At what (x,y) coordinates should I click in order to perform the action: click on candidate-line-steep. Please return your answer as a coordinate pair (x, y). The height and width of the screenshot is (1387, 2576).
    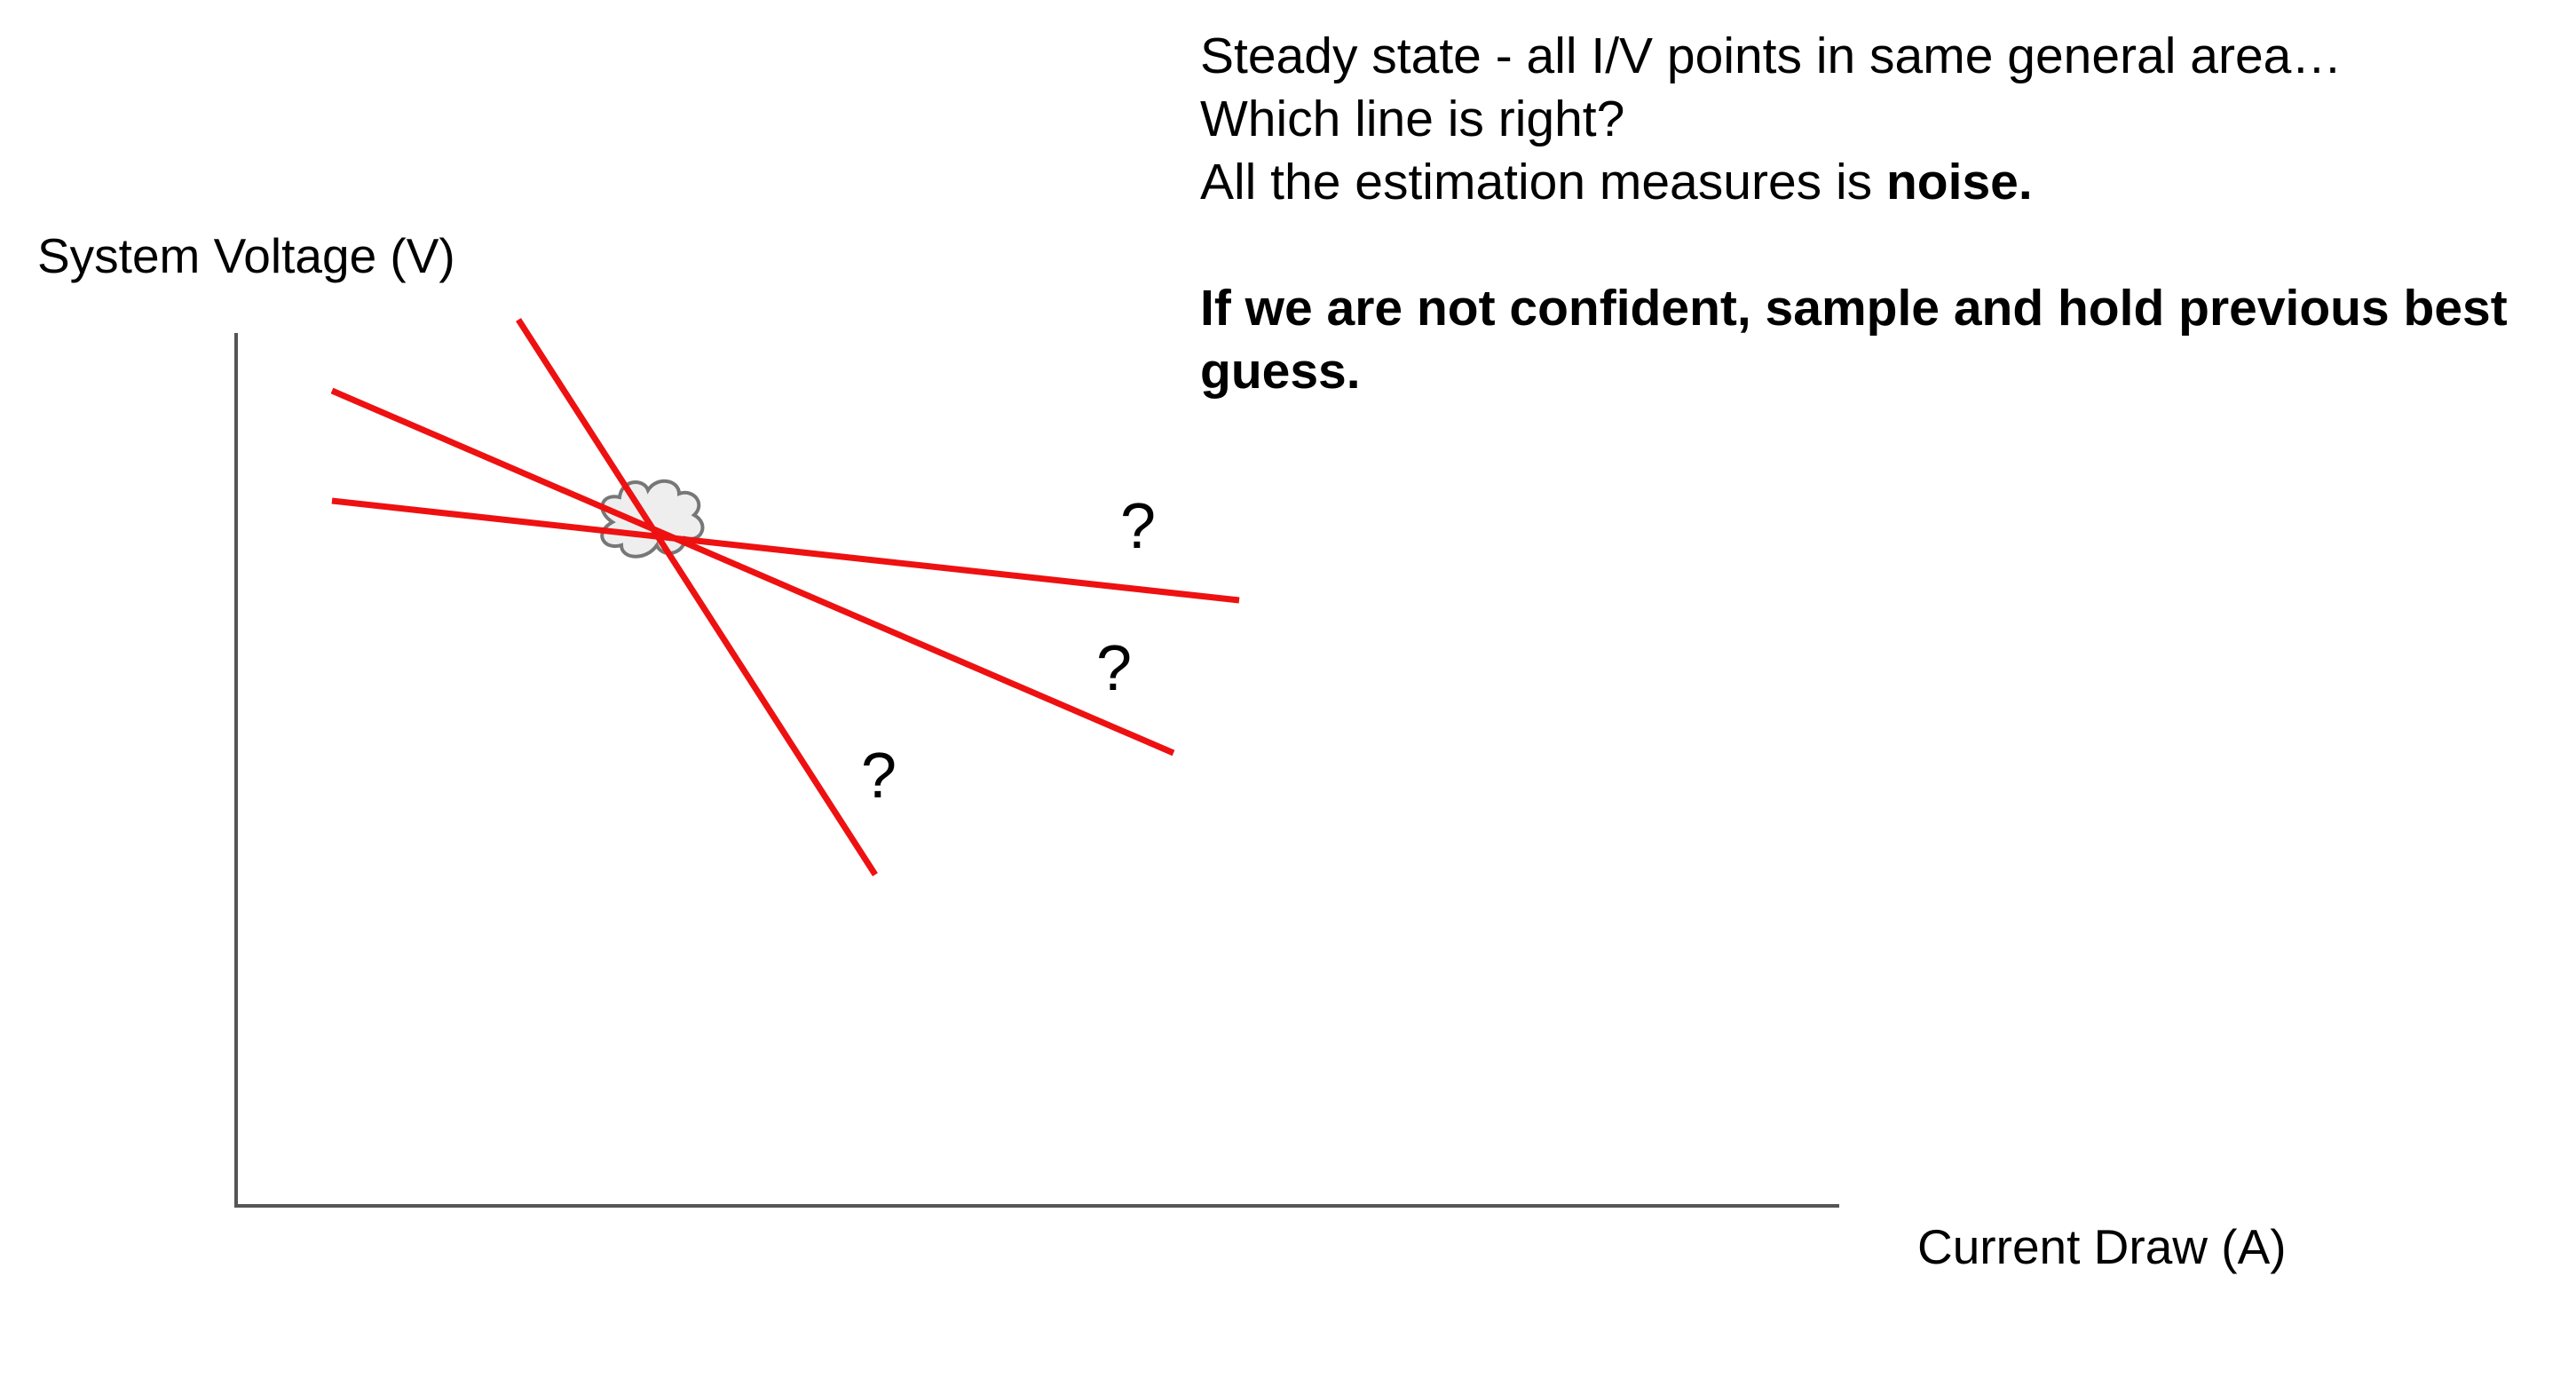
    Looking at the image, I should click on (697, 597).